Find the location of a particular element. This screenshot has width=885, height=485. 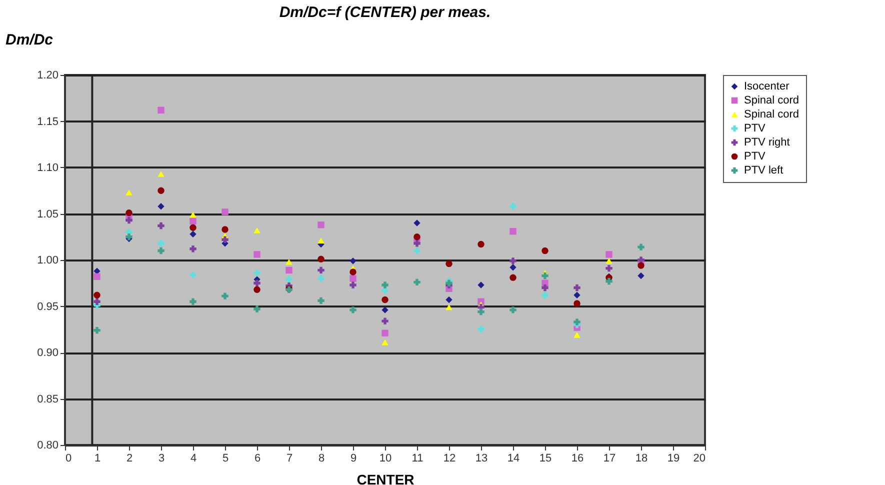

x-tick-label: 6 is located at coordinates (257, 458).